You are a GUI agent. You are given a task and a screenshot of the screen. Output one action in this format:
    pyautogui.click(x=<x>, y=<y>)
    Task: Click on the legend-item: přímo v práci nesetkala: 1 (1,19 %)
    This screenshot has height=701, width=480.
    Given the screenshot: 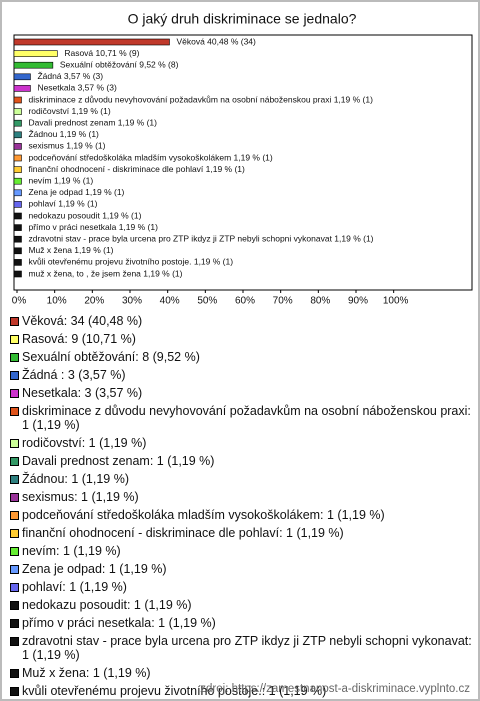 What is the action you would take?
    pyautogui.click(x=241, y=623)
    